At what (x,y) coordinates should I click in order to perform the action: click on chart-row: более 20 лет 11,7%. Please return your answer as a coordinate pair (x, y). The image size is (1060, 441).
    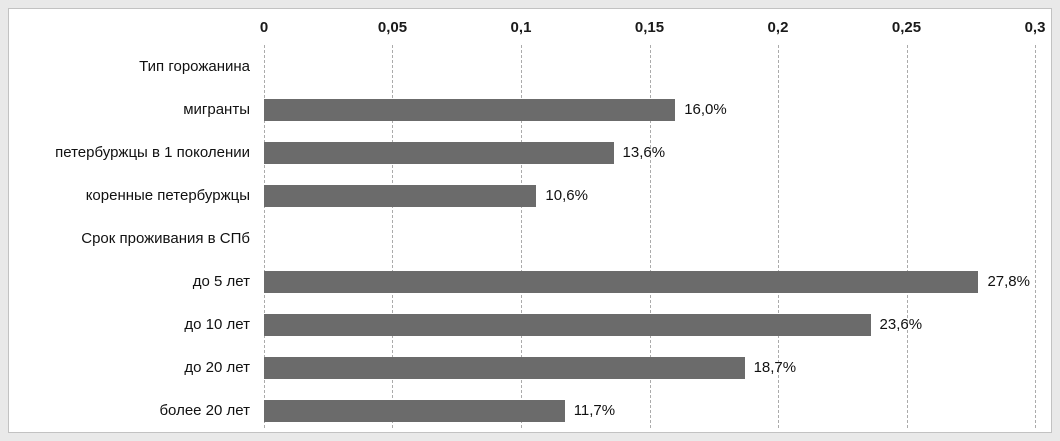
    Looking at the image, I should click on (522, 410).